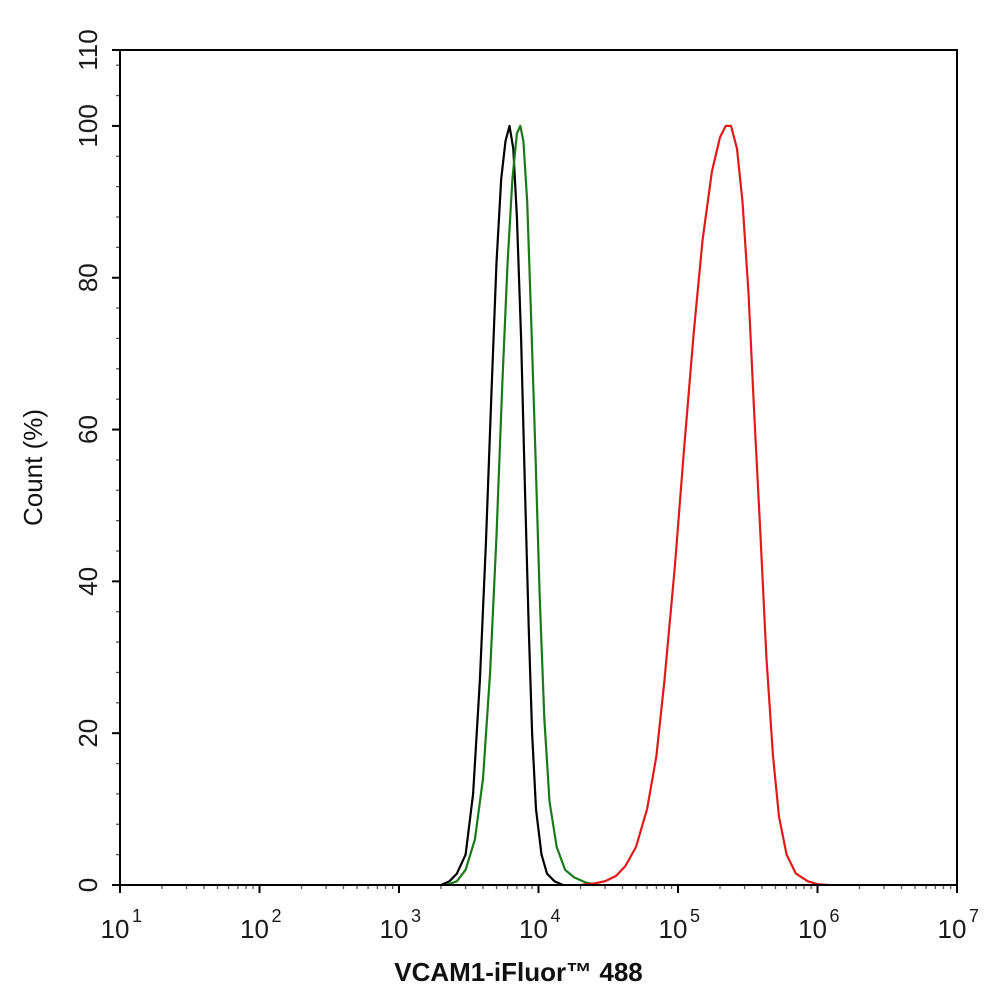 Image resolution: width=994 pixels, height=1002 pixels. What do you see at coordinates (137, 916) in the screenshot?
I see `x-tick-exponent: 1` at bounding box center [137, 916].